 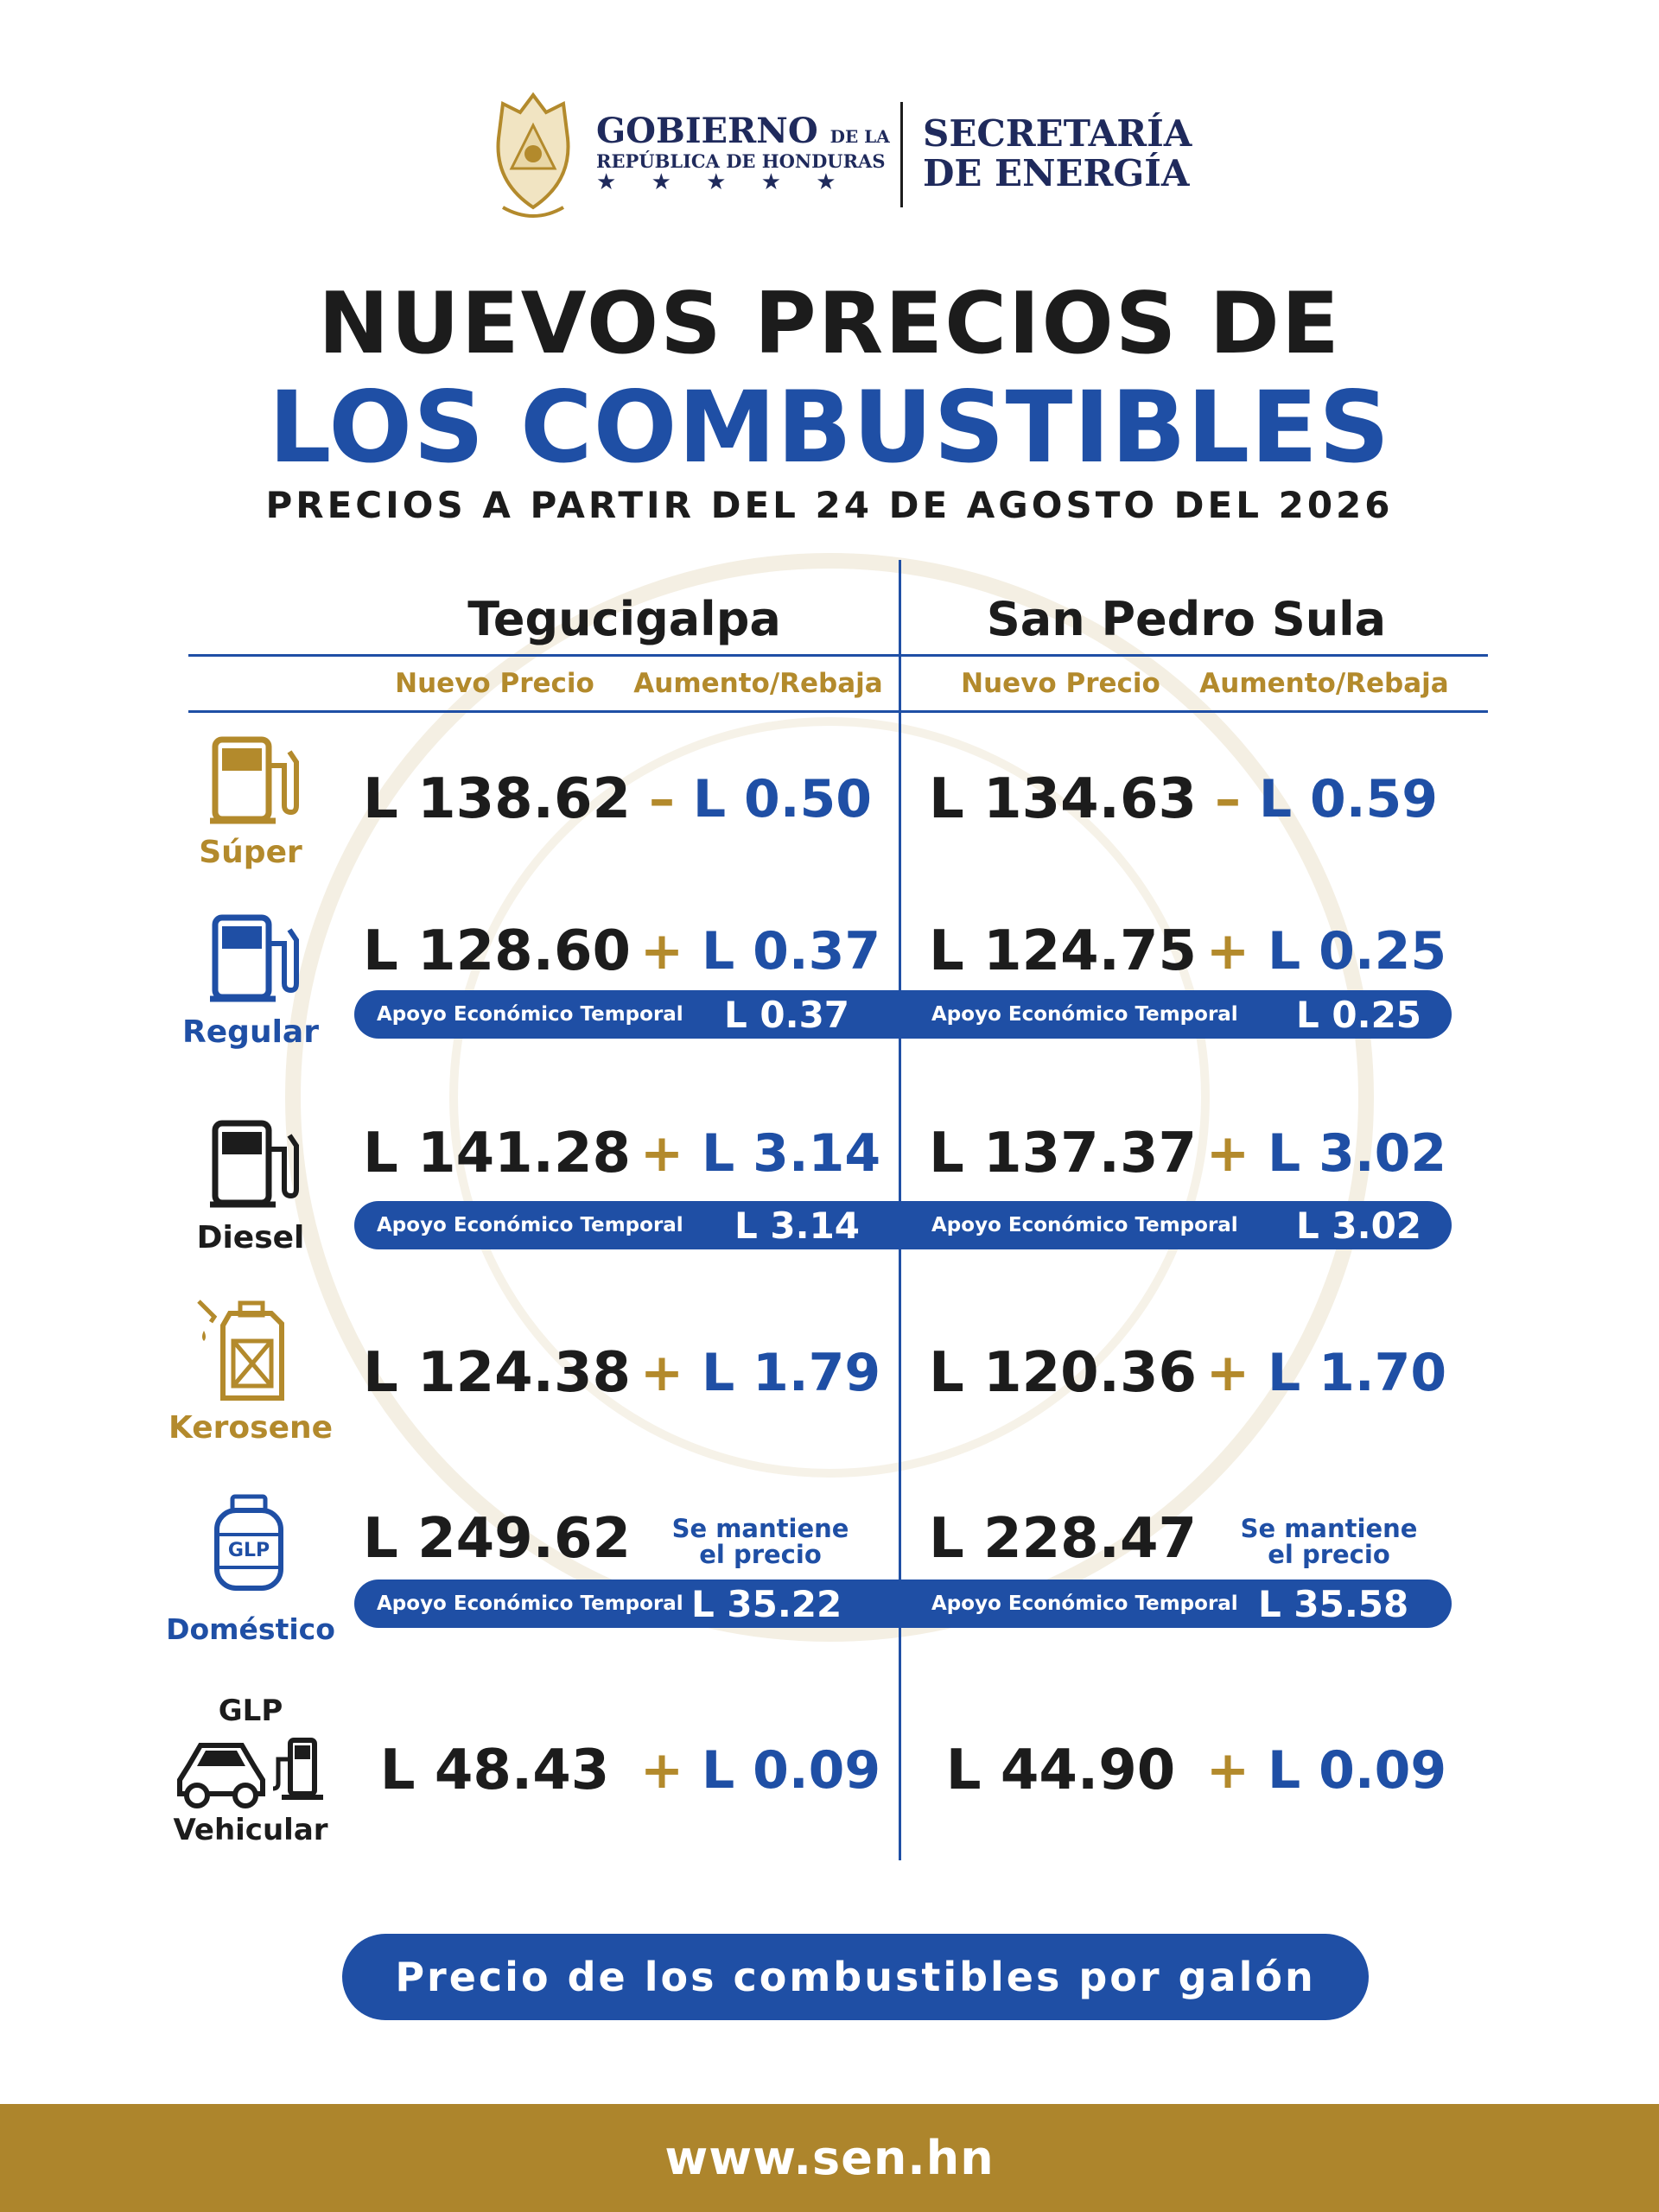 What do you see at coordinates (860, 136) in the screenshot?
I see `gov-name-small: DE LA` at bounding box center [860, 136].